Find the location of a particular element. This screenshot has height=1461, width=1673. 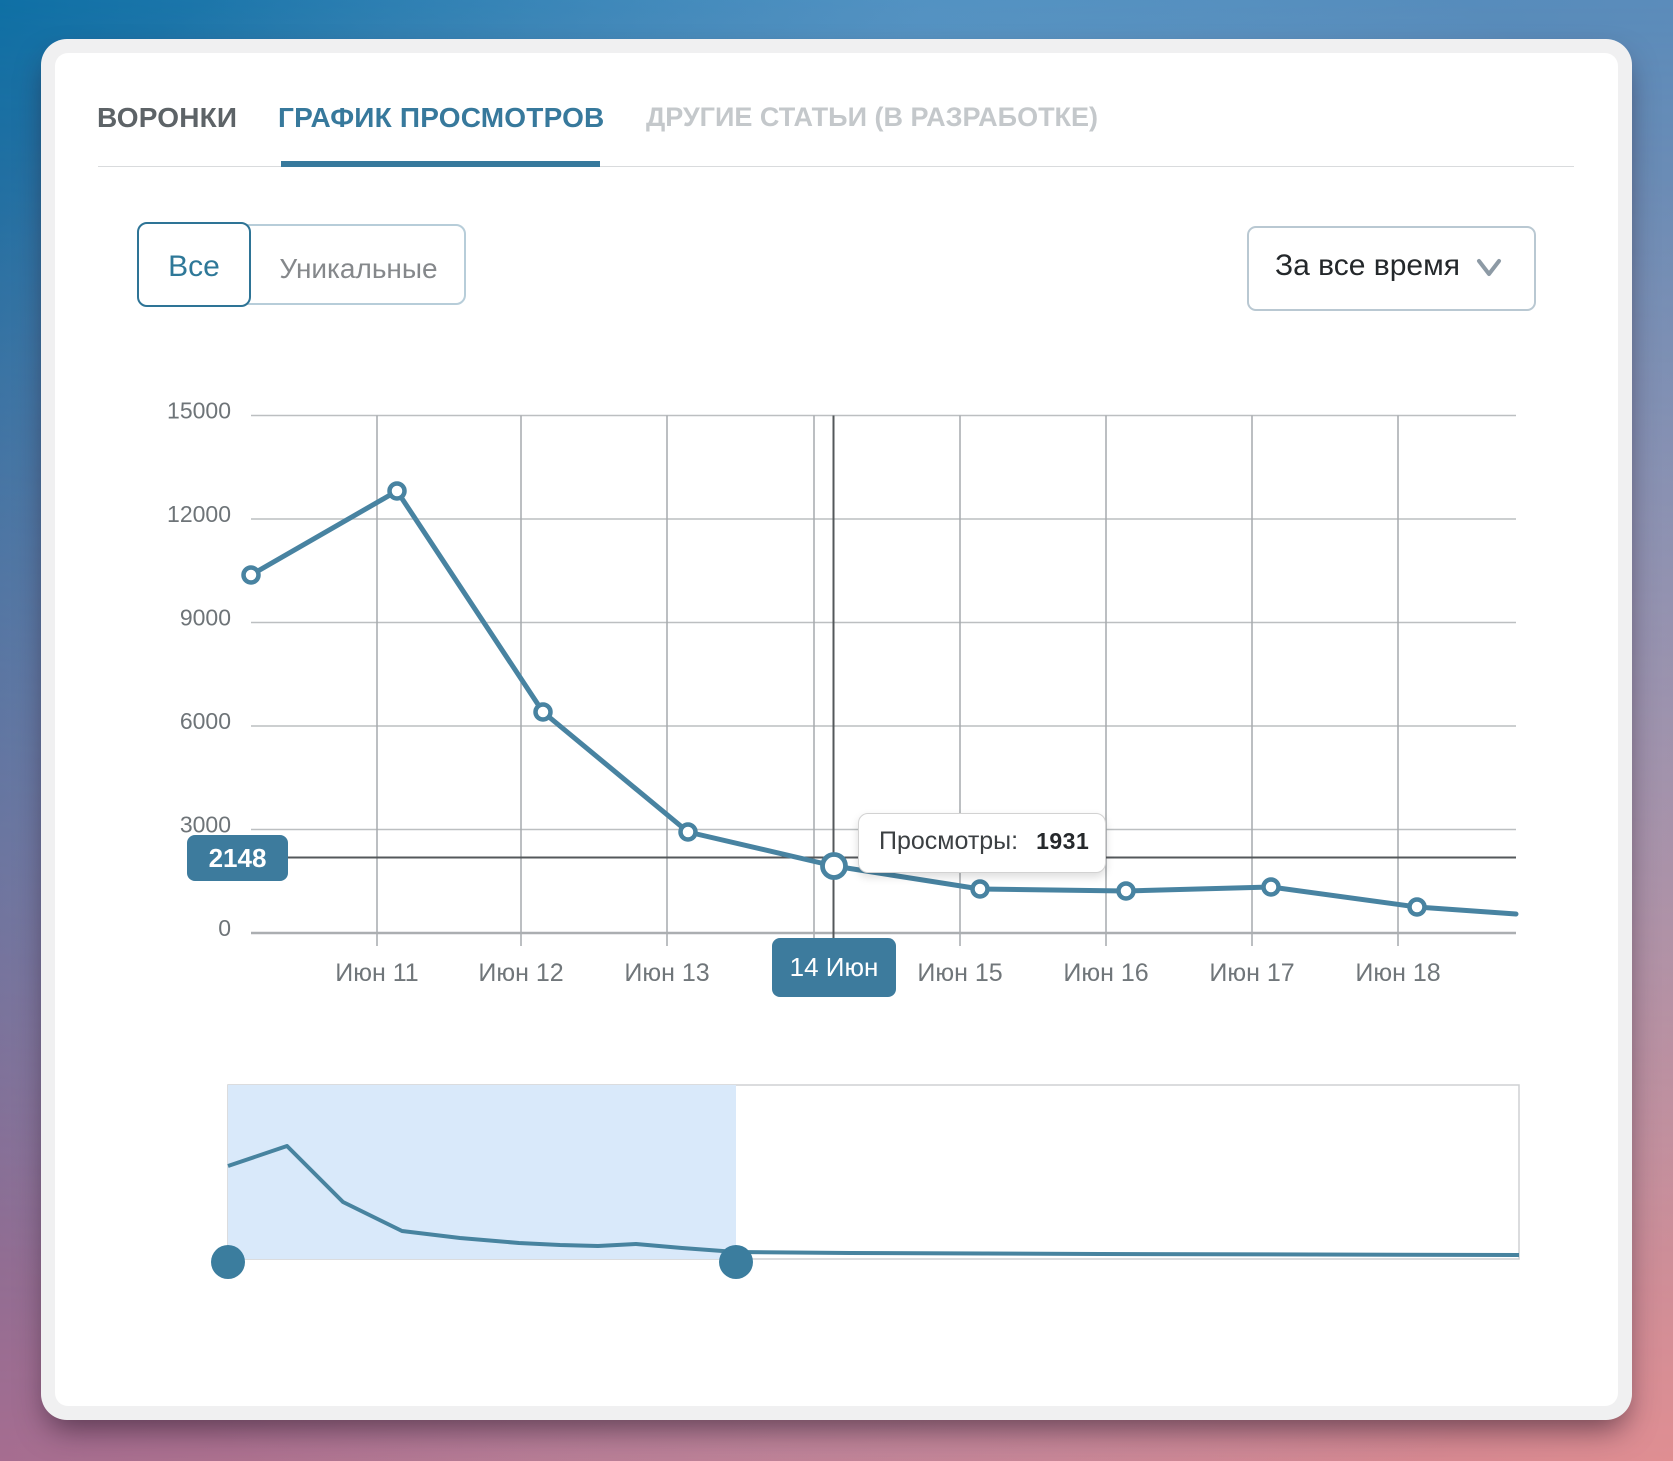

svg-text: 15000 is located at coordinates (199, 411).